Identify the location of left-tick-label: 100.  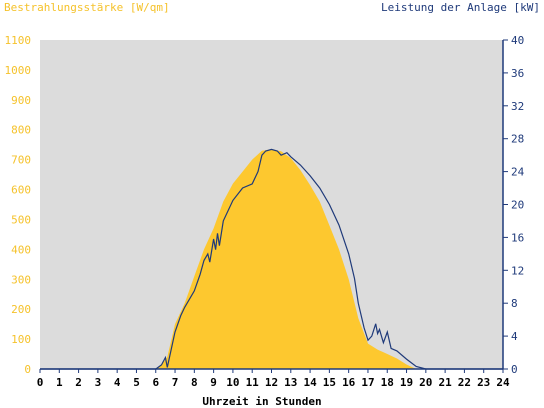
(21, 339).